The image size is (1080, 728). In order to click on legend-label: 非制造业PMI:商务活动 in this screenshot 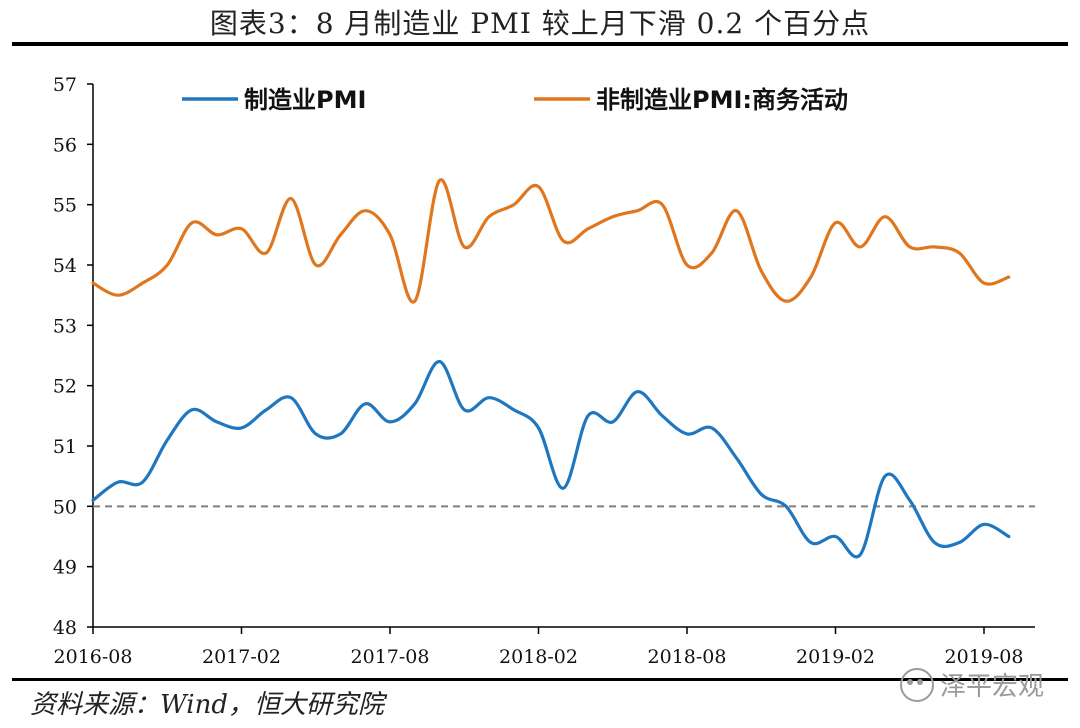, I will do `click(722, 100)`.